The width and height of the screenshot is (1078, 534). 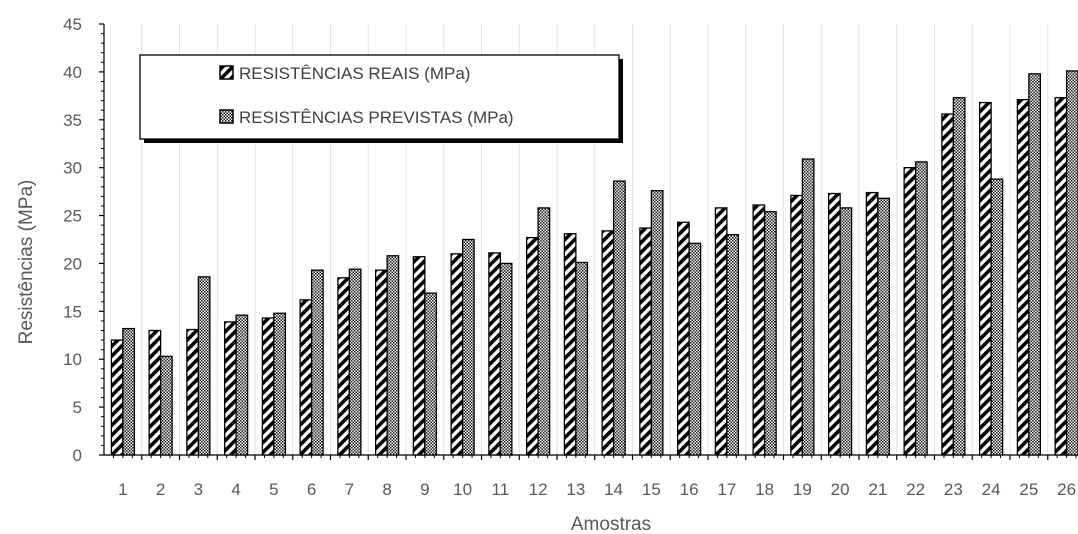 I want to click on legend-swatch-real, so click(x=226, y=72).